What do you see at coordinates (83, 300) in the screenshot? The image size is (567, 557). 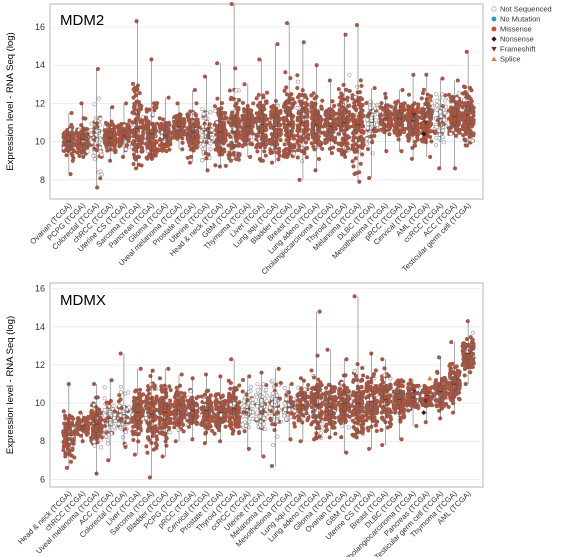 I see `panel-title: MDMX` at bounding box center [83, 300].